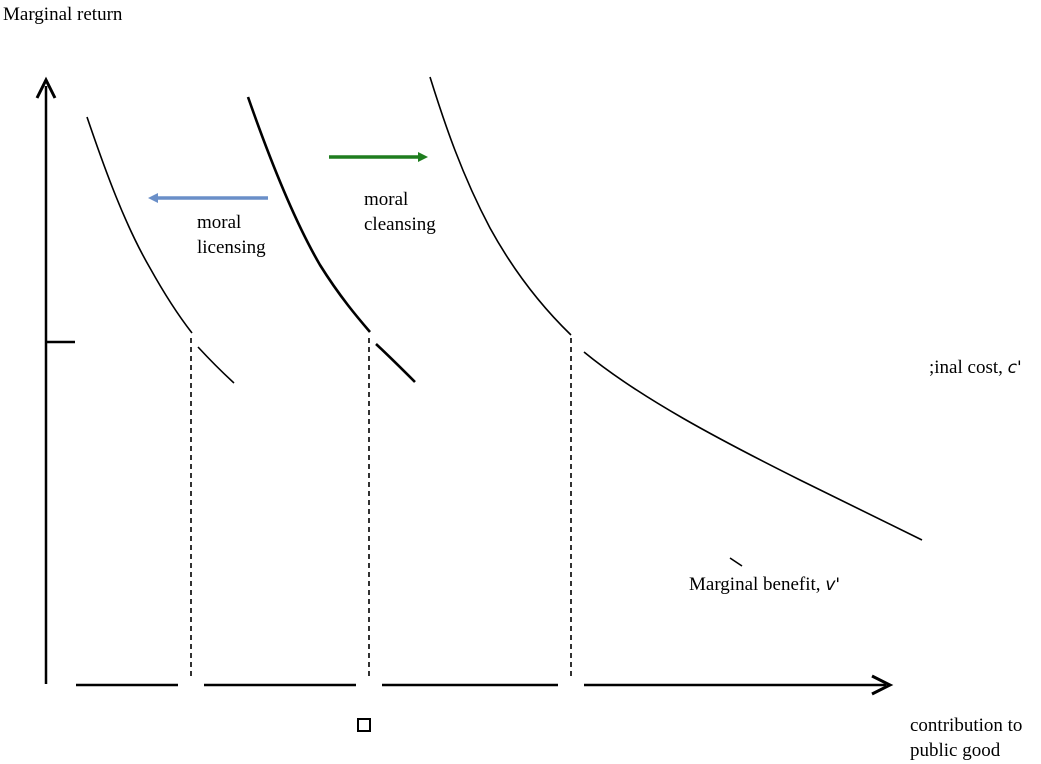 The width and height of the screenshot is (1041, 764). Describe the element at coordinates (219, 222) in the screenshot. I see `licensing-label-line1: moral` at that location.